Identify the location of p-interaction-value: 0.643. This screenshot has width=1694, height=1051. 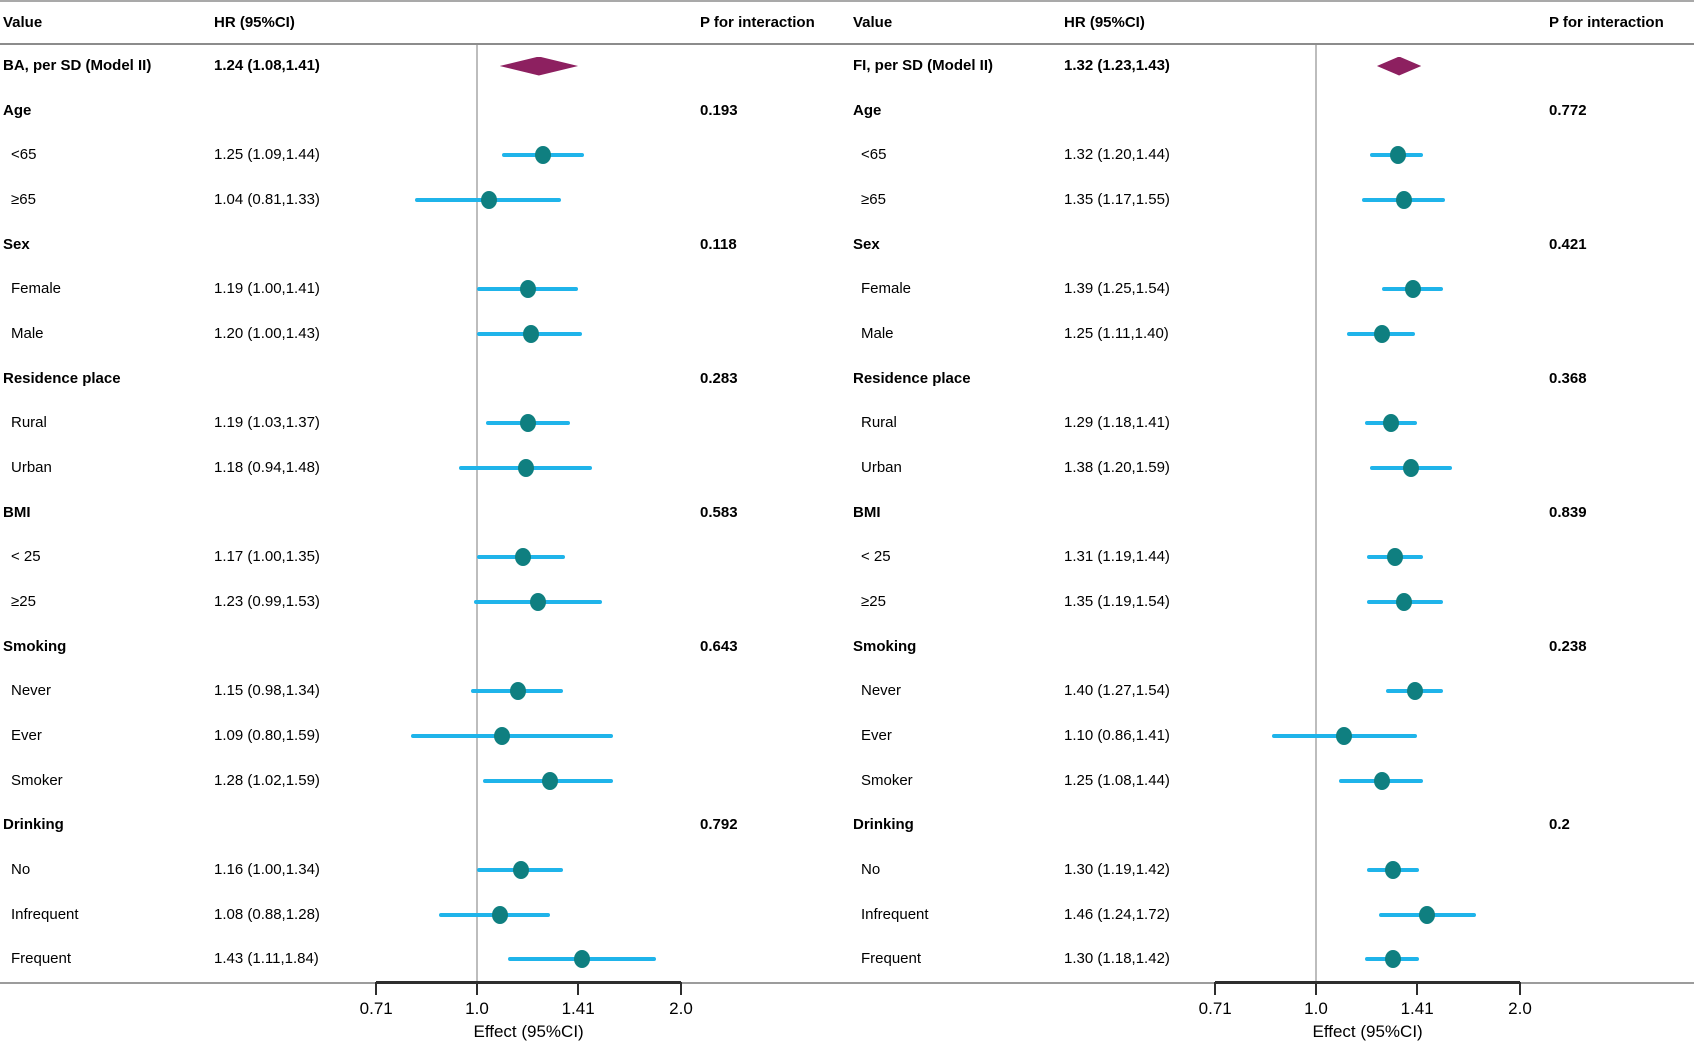
(719, 646).